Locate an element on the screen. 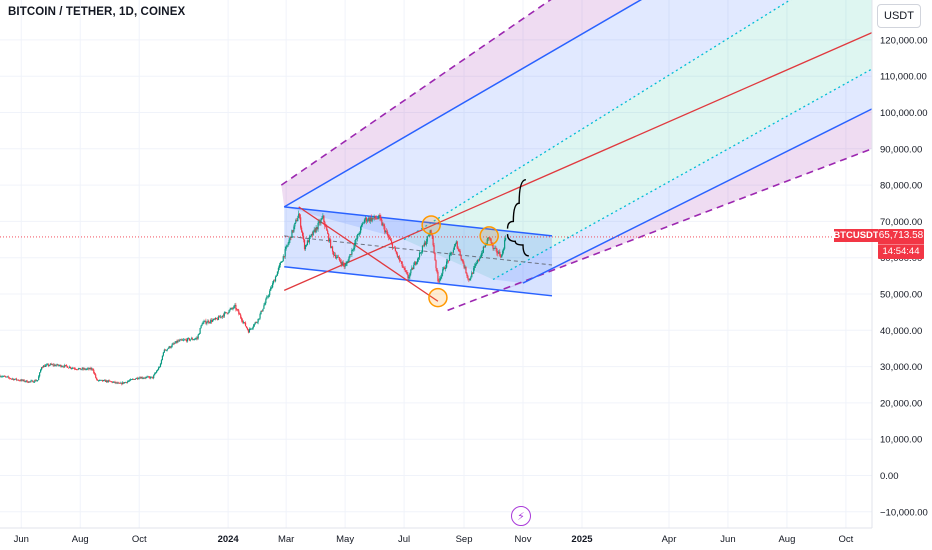 The height and width of the screenshot is (550, 932). last-price-label: 65,713.58 14:54:44 is located at coordinates (901, 244).